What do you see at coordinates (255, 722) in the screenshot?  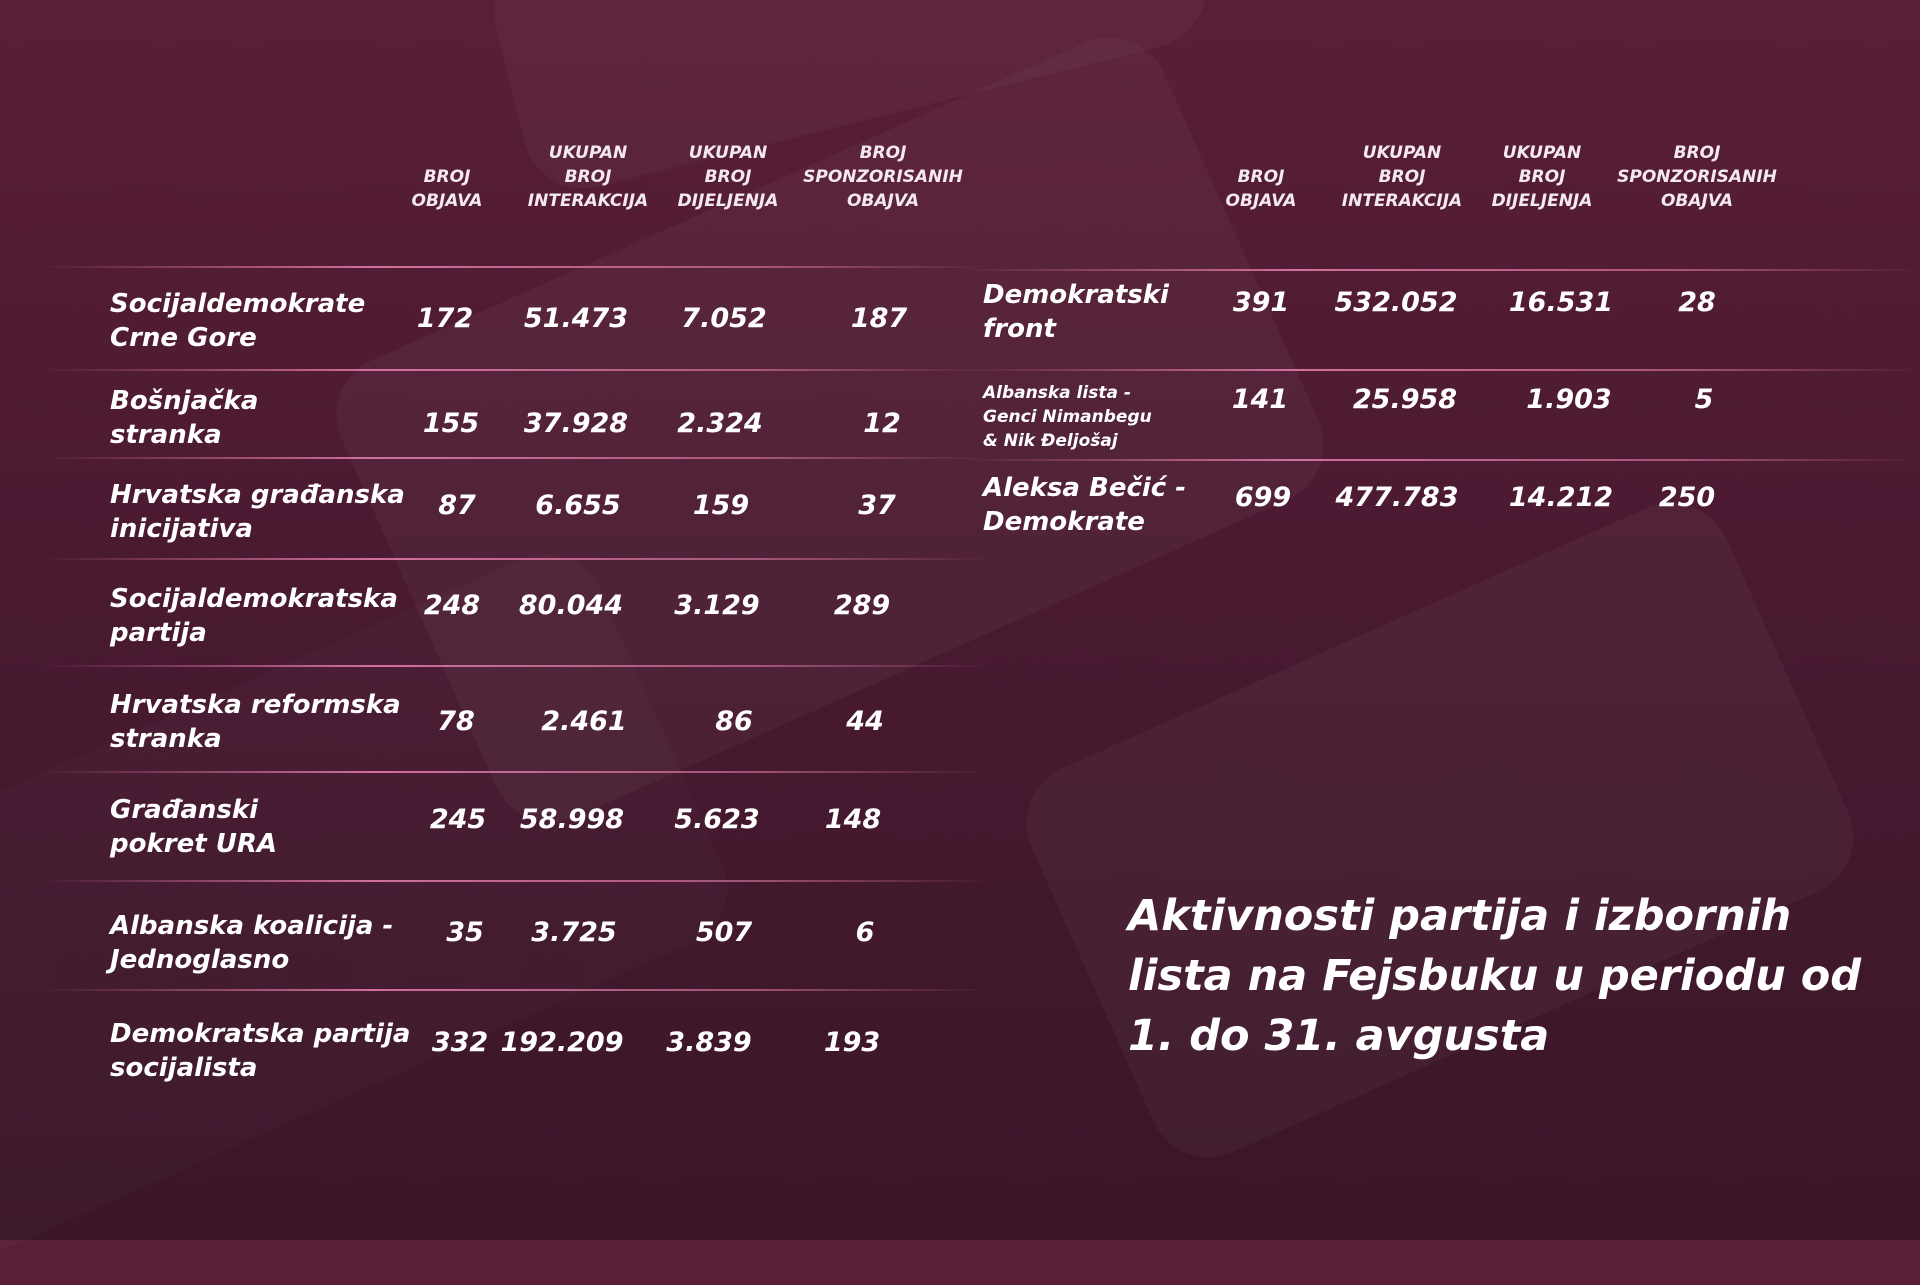 I see `party-name: Hrvatska reformska stranka` at bounding box center [255, 722].